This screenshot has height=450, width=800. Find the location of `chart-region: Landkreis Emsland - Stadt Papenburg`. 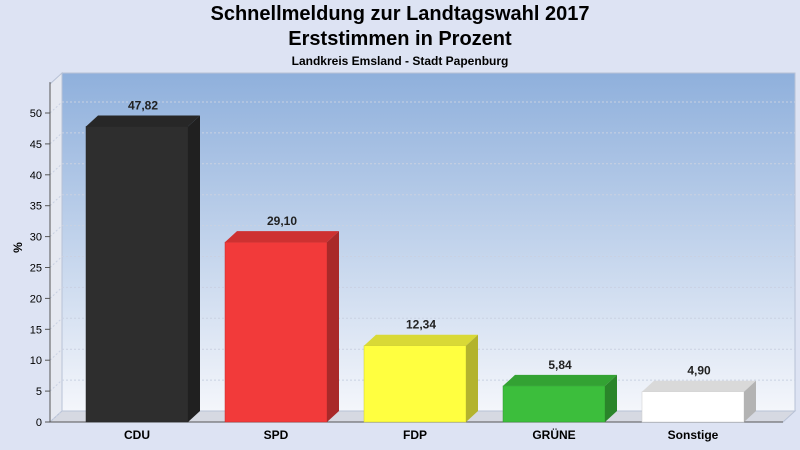

chart-region: Landkreis Emsland - Stadt Papenburg is located at coordinates (400, 61).